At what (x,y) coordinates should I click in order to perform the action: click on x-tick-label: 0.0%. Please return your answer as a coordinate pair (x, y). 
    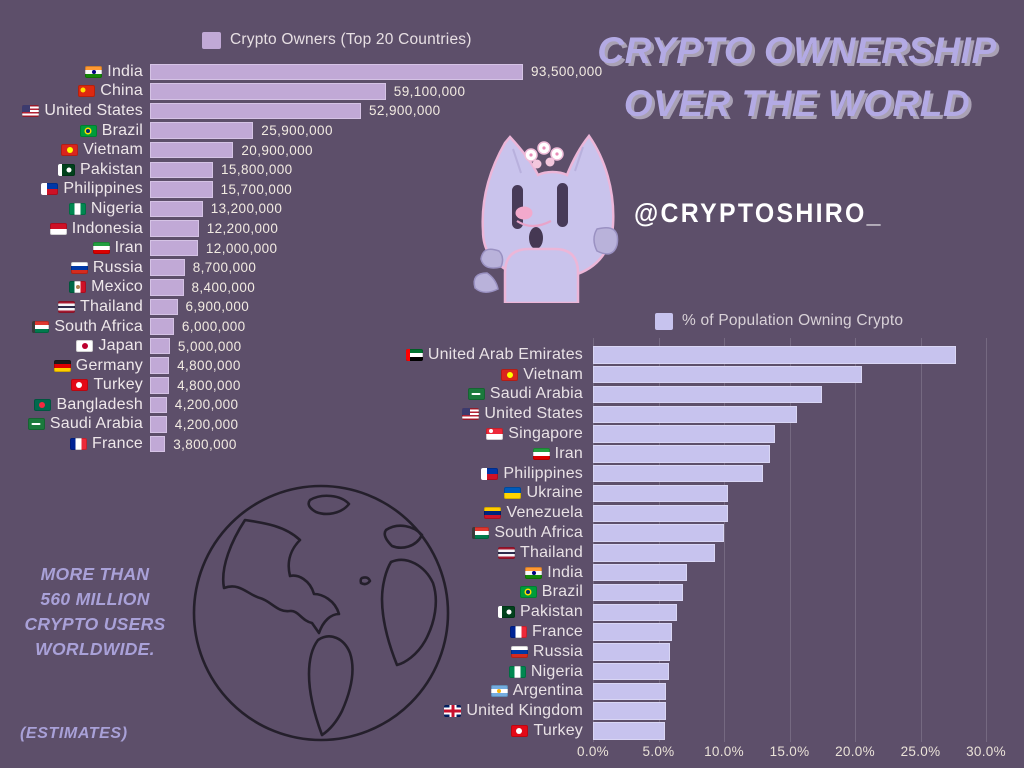
    Looking at the image, I should click on (593, 751).